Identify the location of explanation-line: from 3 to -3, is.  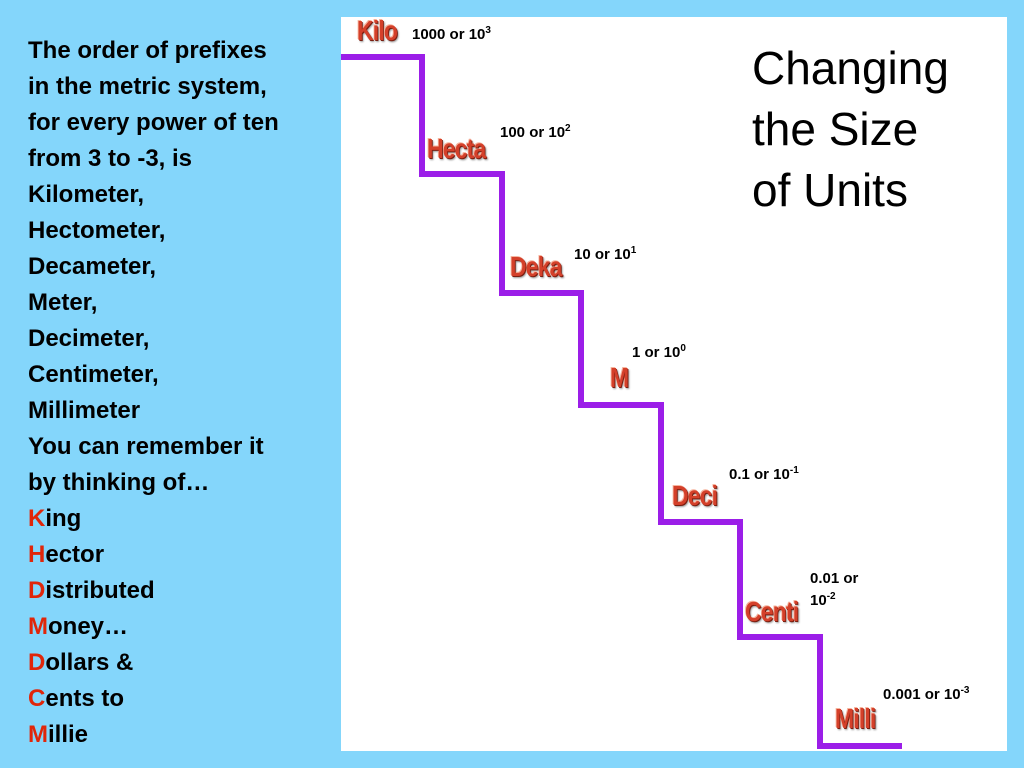
(110, 158).